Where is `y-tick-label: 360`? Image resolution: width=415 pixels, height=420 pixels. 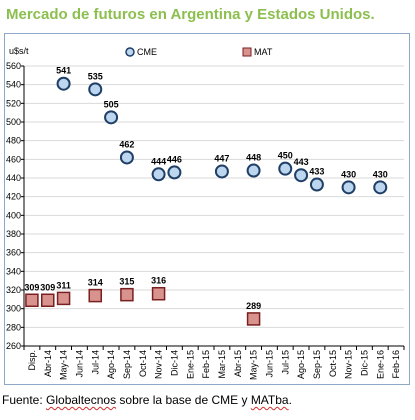
y-tick-label: 360 is located at coordinates (13, 253).